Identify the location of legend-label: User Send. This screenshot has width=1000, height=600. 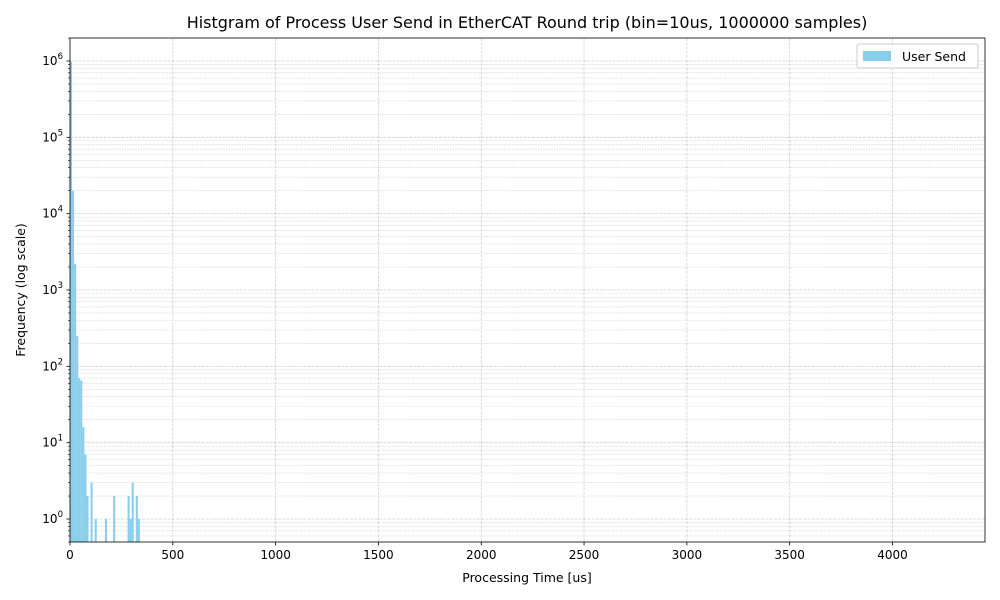
(934, 56).